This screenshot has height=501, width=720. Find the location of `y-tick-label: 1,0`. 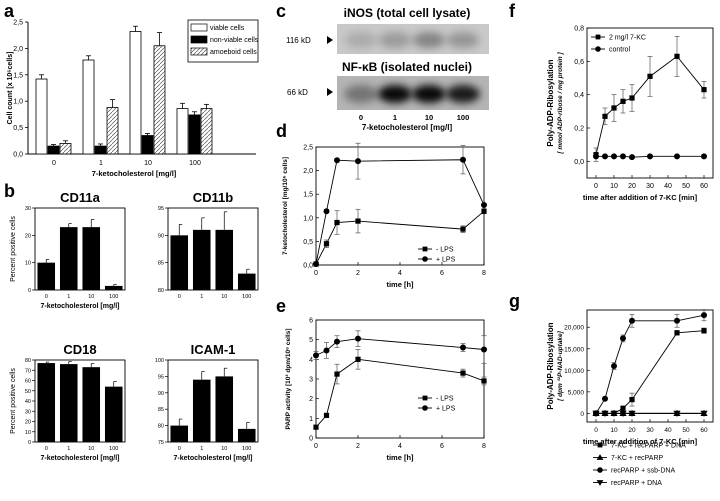

y-tick-label: 1,0 is located at coordinates (18, 102).